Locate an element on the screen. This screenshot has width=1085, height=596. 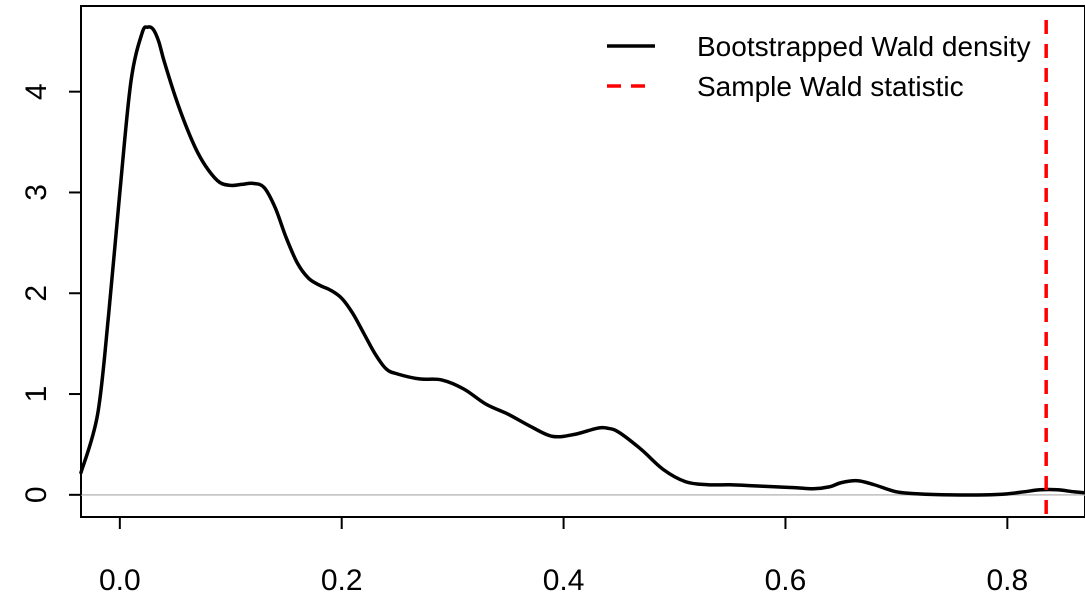
x-axis: 0.0 0.2 0.4 0.6 0.8 is located at coordinates (563, 556).